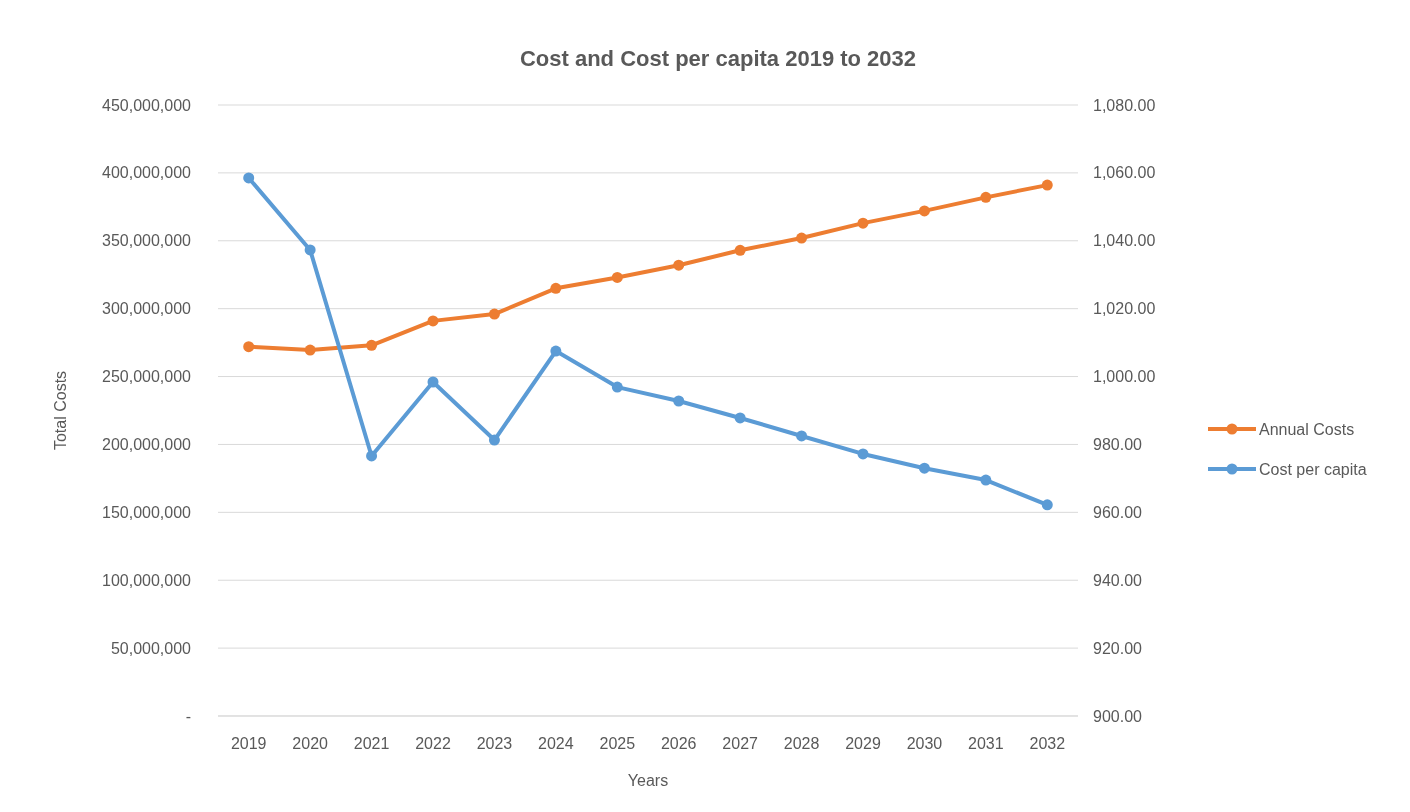  Describe the element at coordinates (1118, 716) in the screenshot. I see `y2-tick-label: 900.00` at that location.